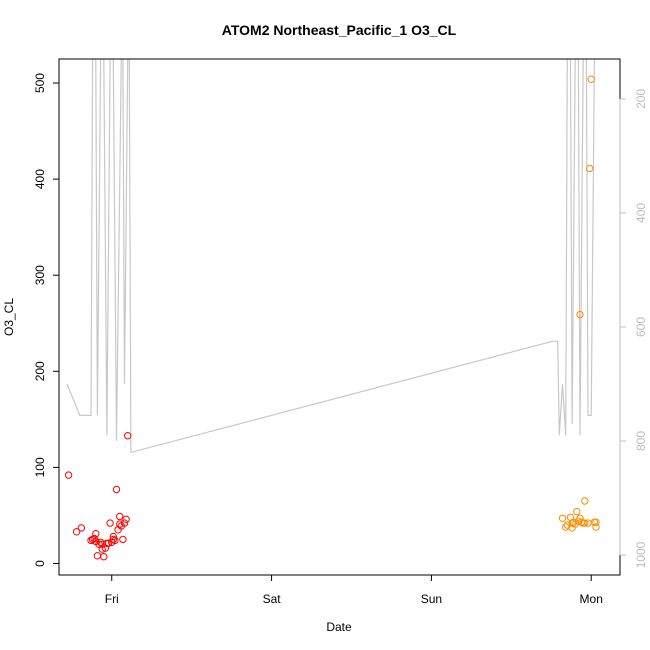  I want to click on right-tick-label: 200, so click(641, 99).